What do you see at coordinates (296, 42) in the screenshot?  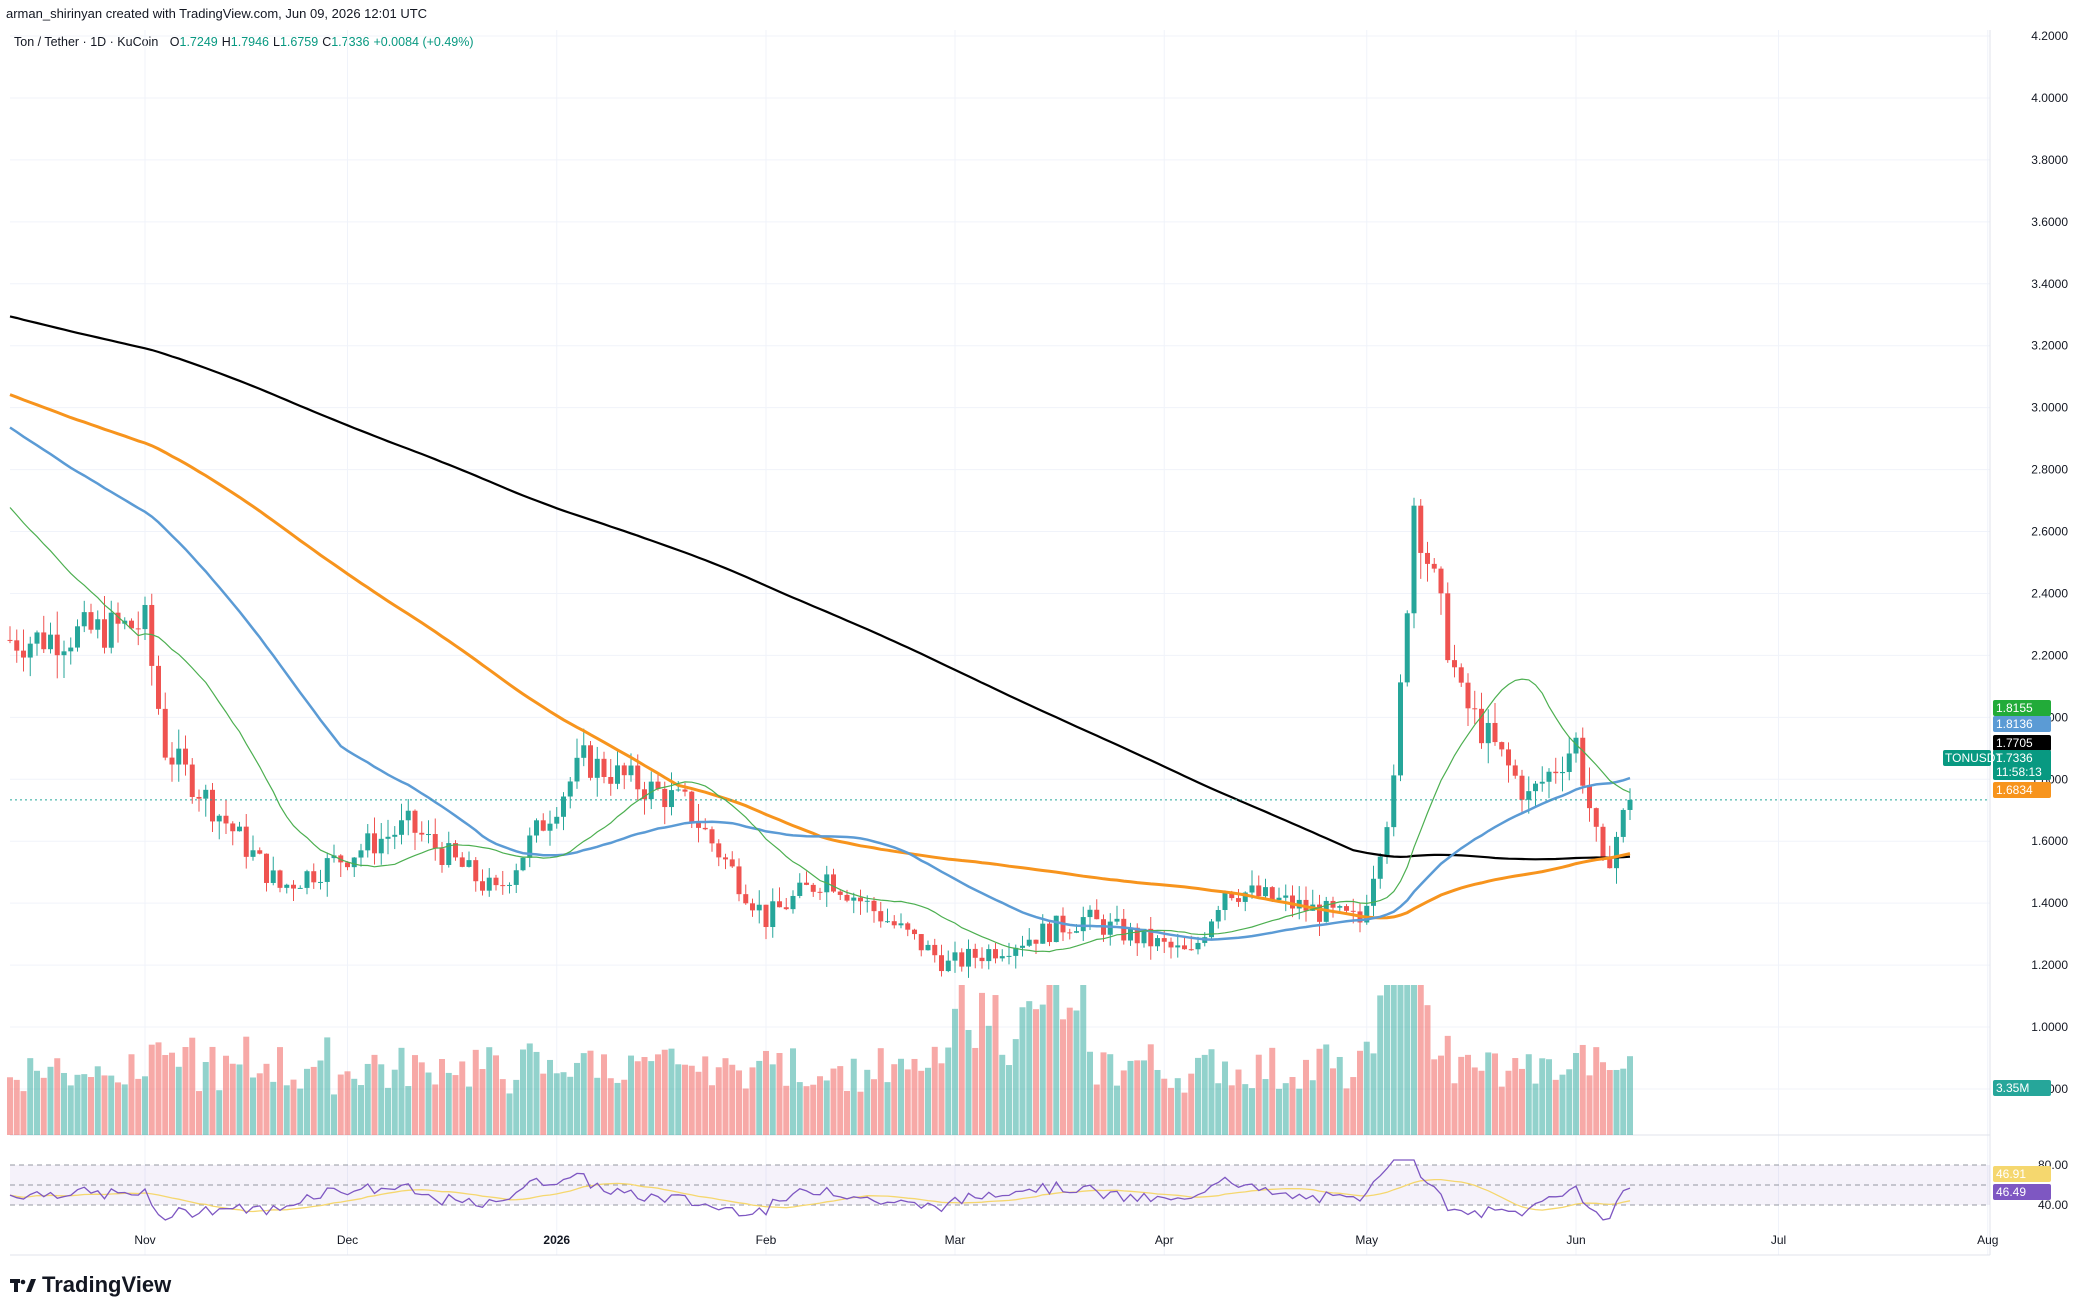 I see `ohlc-item: L1.6759` at bounding box center [296, 42].